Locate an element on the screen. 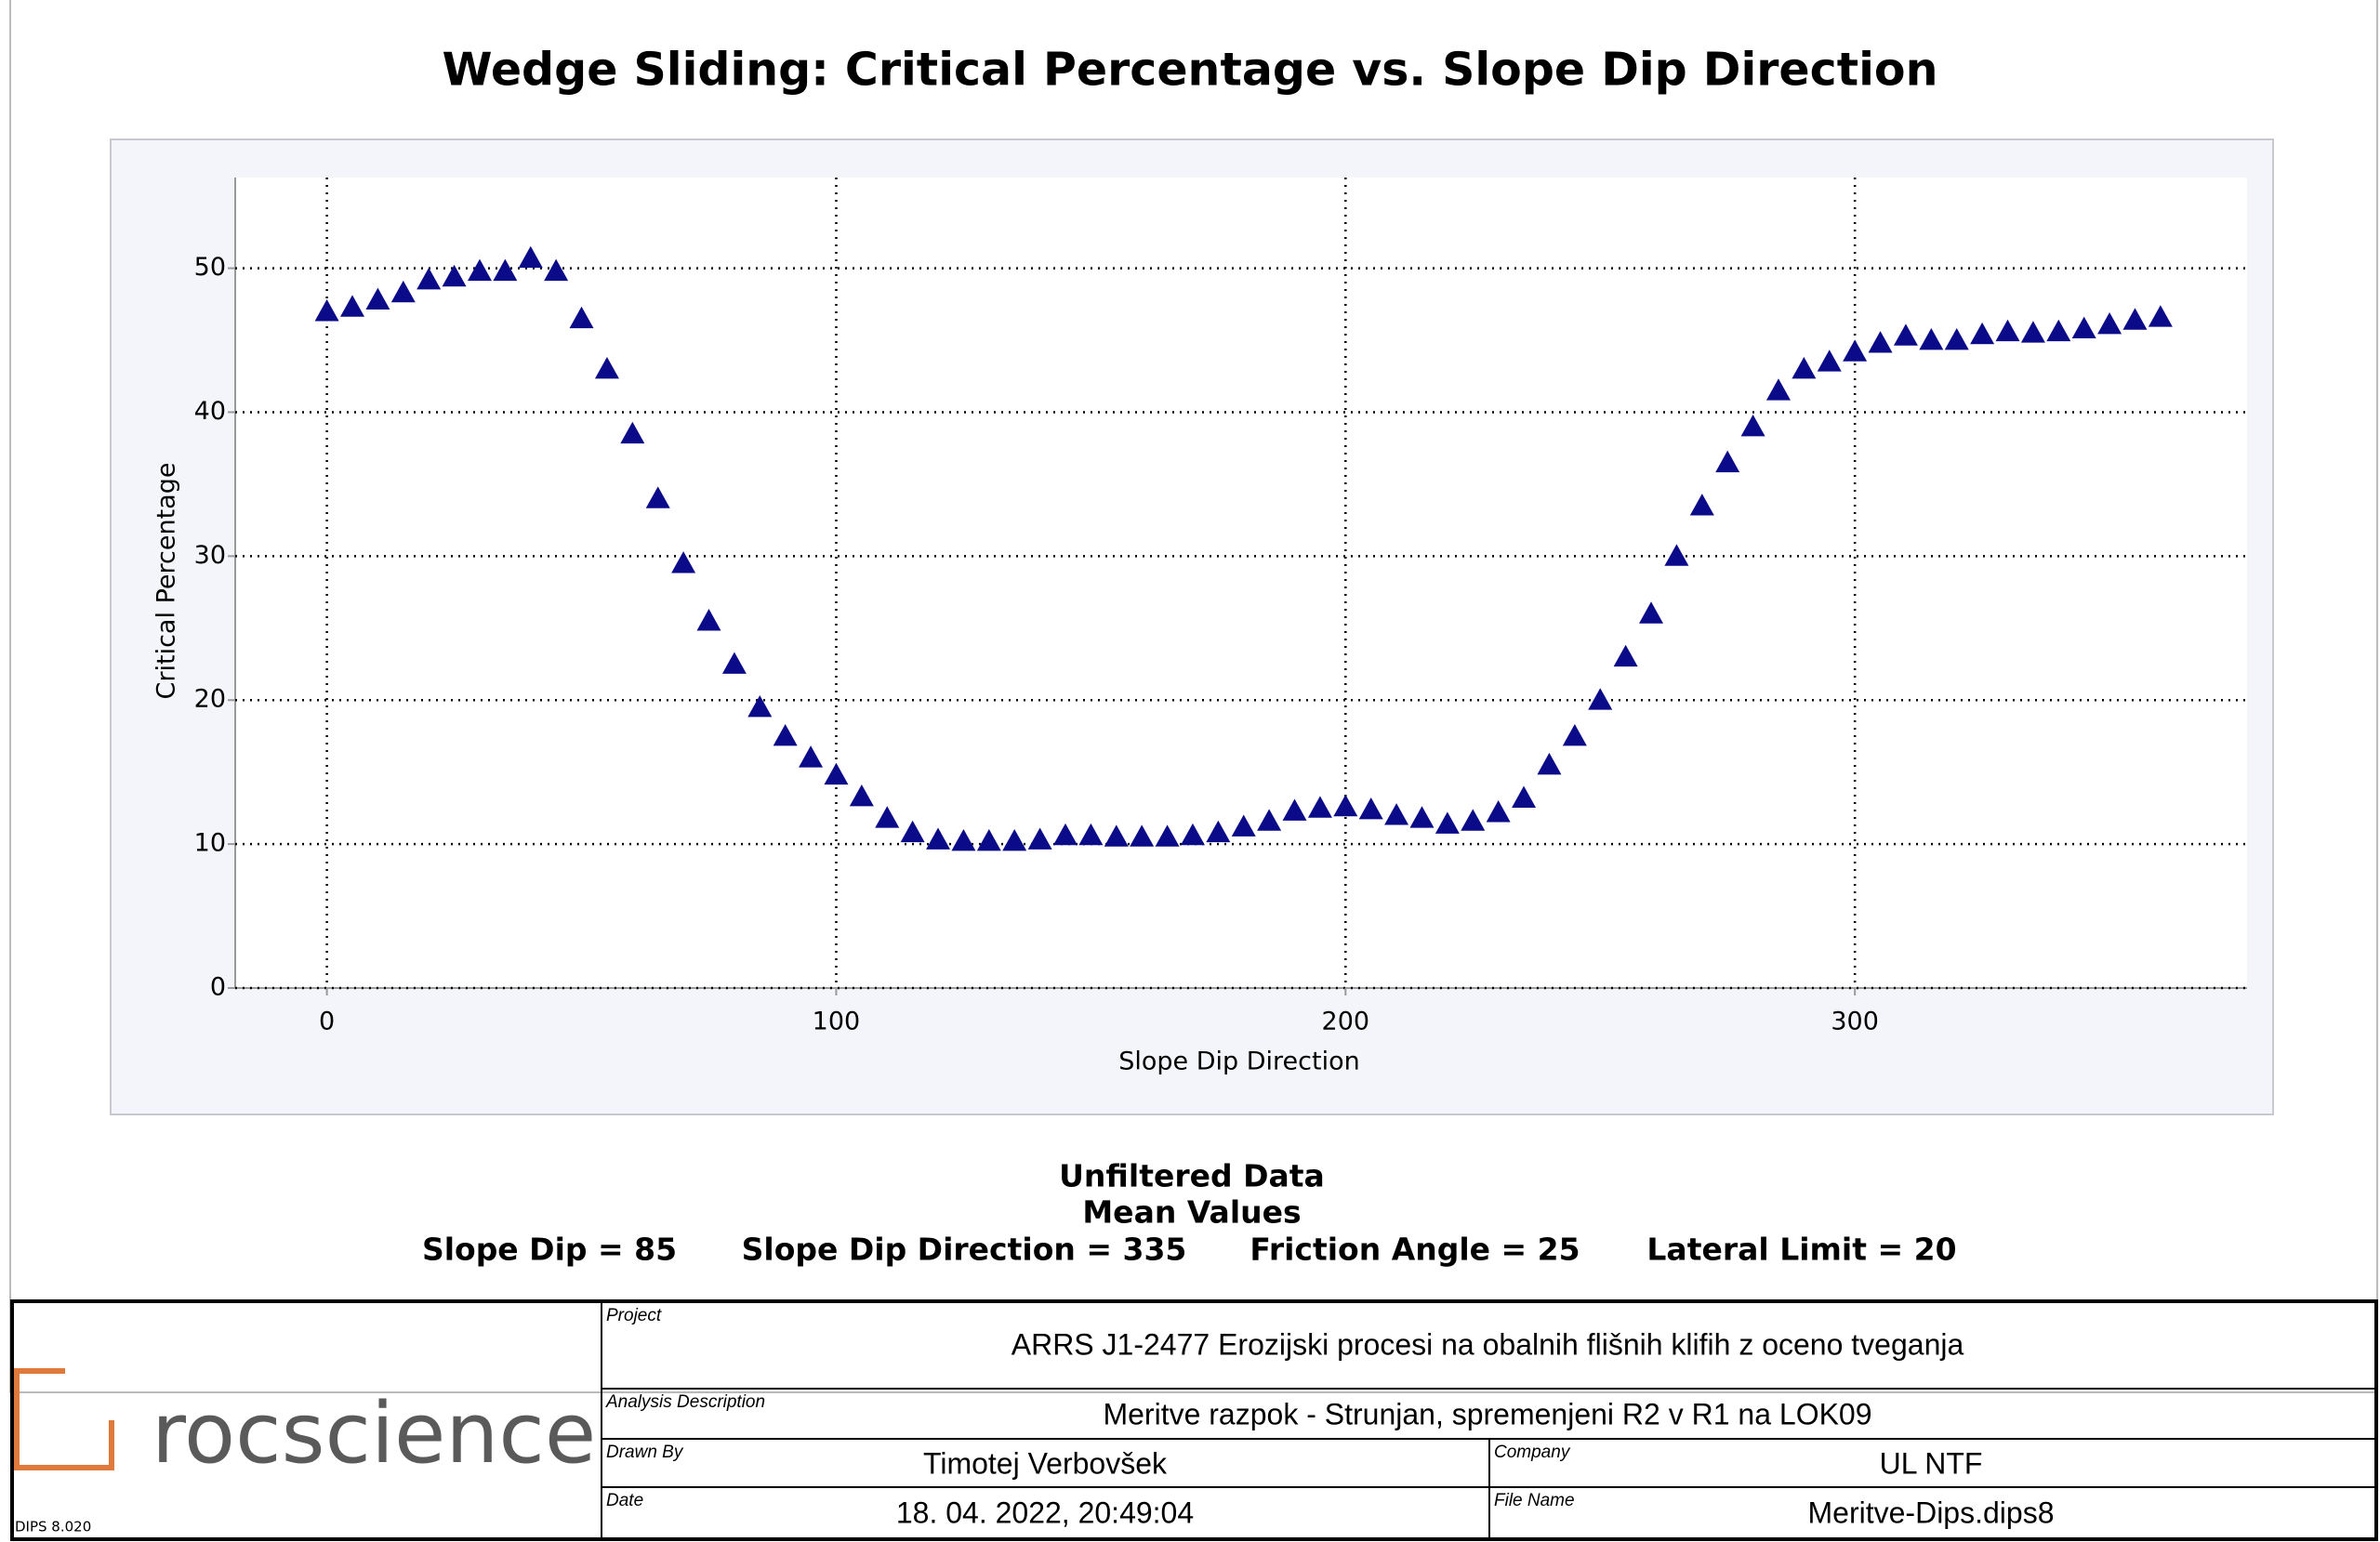 This screenshot has width=2380, height=1542. x-tick-label: 0 is located at coordinates (327, 1022).